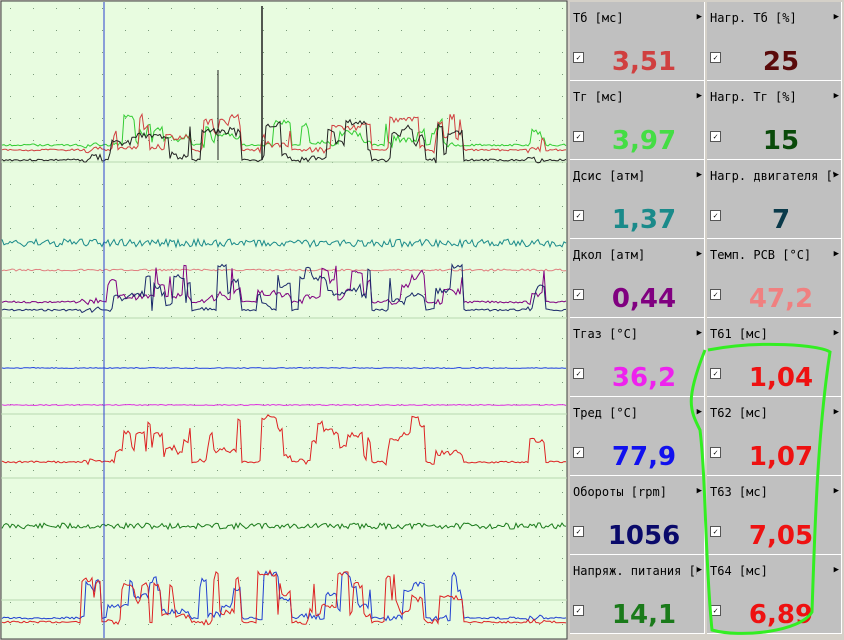 The image size is (844, 640). What do you see at coordinates (774, 515) in the screenshot?
I see `readout-cell: Т63 [мс] ▶ ✓ 7,05` at bounding box center [774, 515].